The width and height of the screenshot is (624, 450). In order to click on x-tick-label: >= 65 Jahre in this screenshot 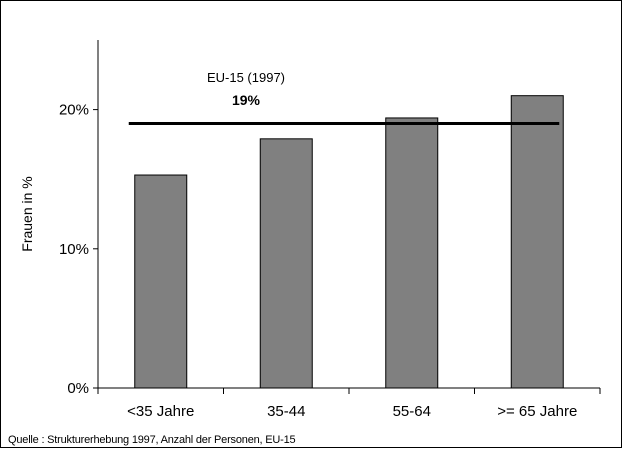, I will do `click(537, 411)`.